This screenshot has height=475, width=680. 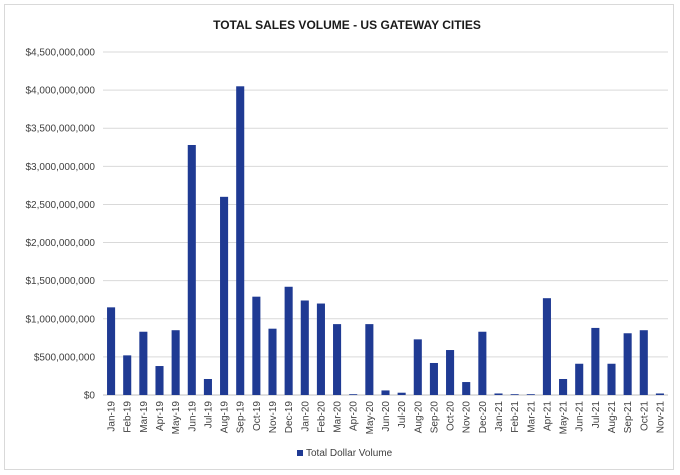 What do you see at coordinates (60, 243) in the screenshot?
I see `y-tick-label: $2,000,000,000` at bounding box center [60, 243].